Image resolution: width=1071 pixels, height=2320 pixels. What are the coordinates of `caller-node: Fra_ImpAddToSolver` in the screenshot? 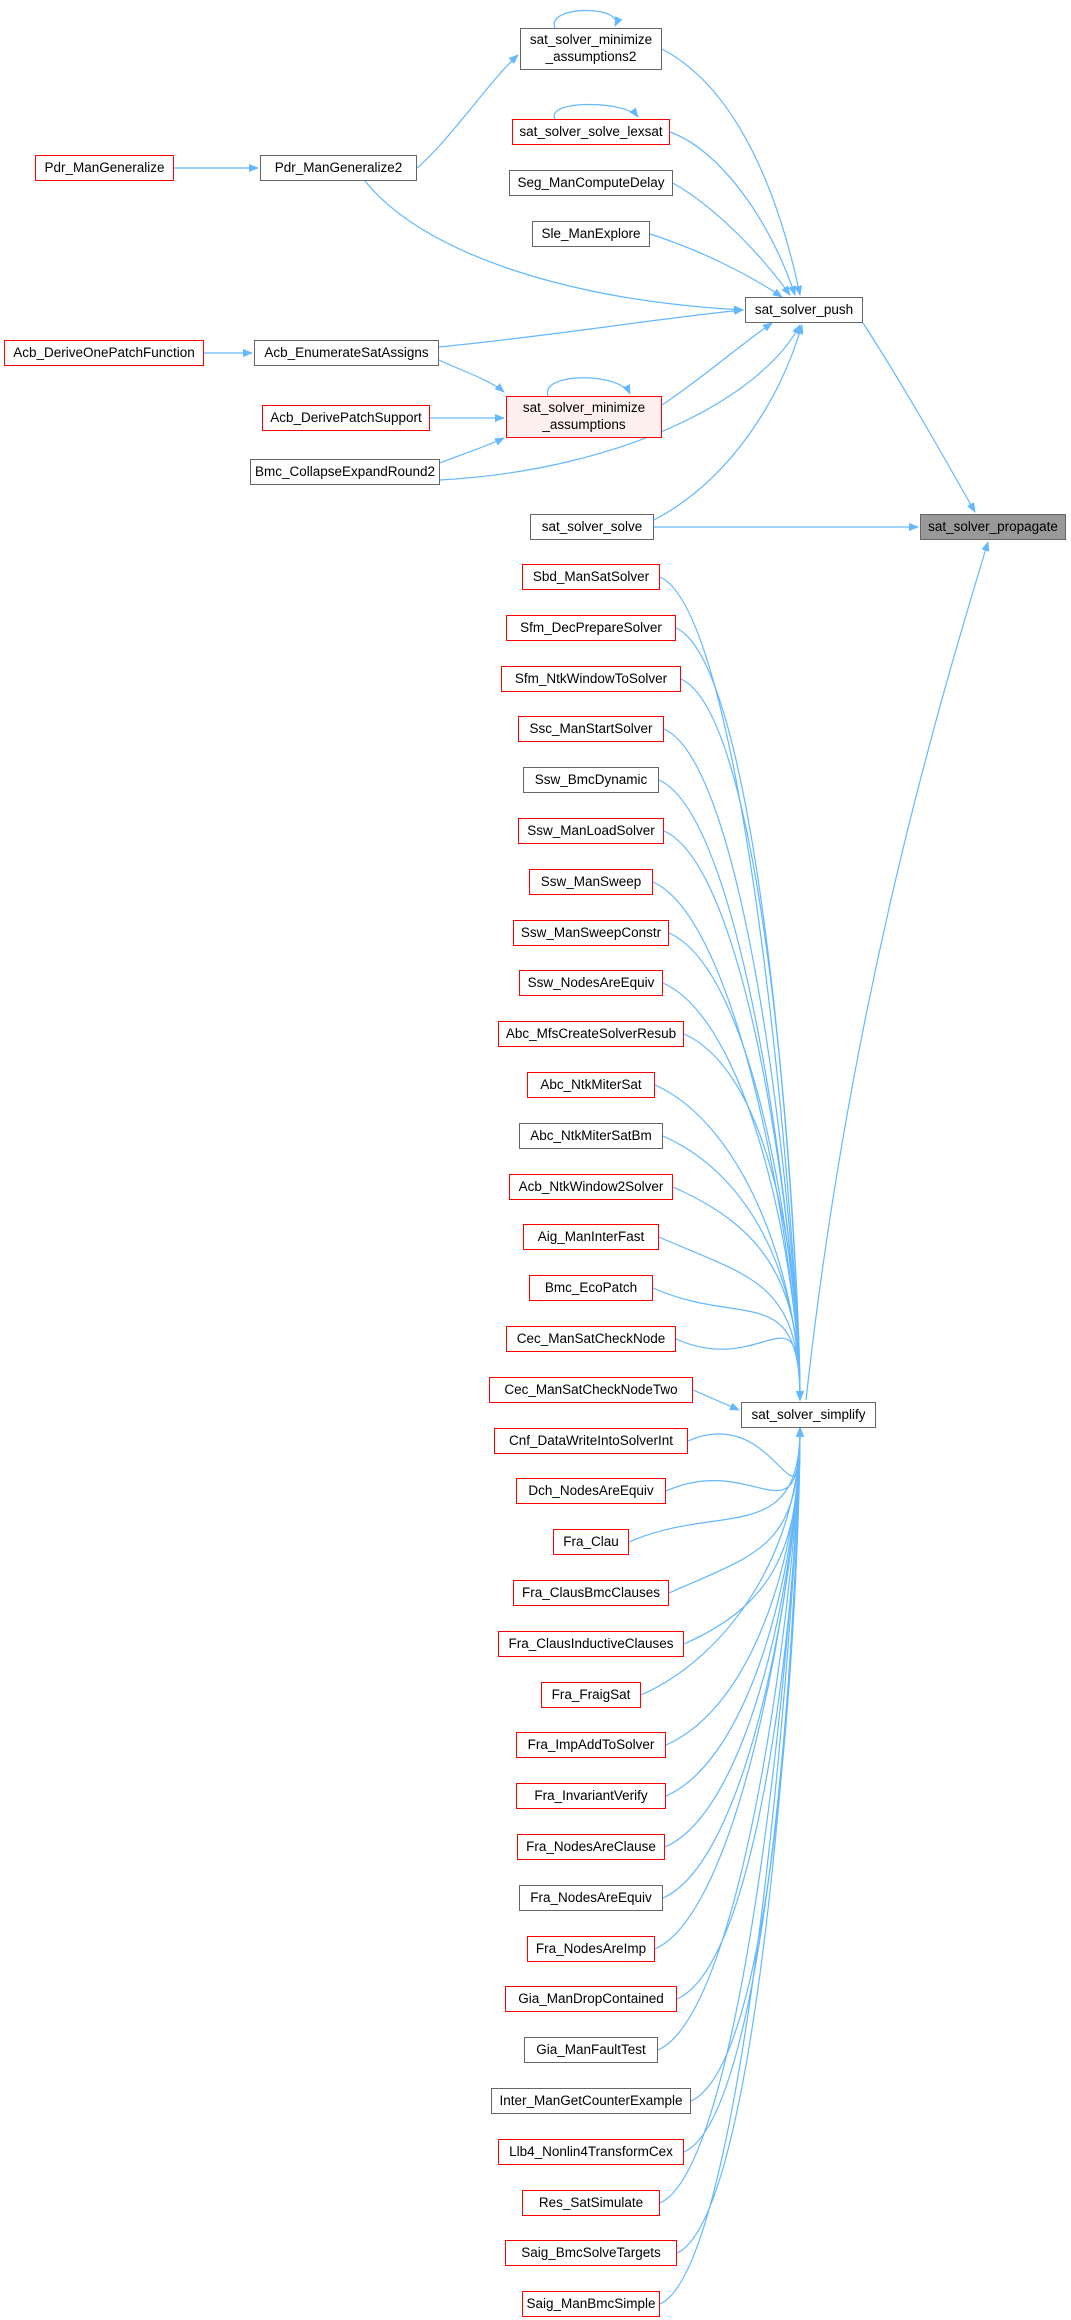 It's located at (591, 1745).